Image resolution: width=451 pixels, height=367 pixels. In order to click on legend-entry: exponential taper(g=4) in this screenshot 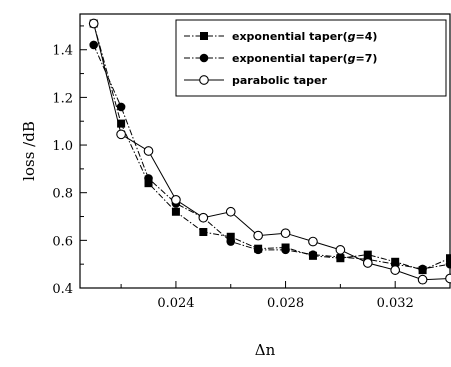, I will do `click(280, 36)`.